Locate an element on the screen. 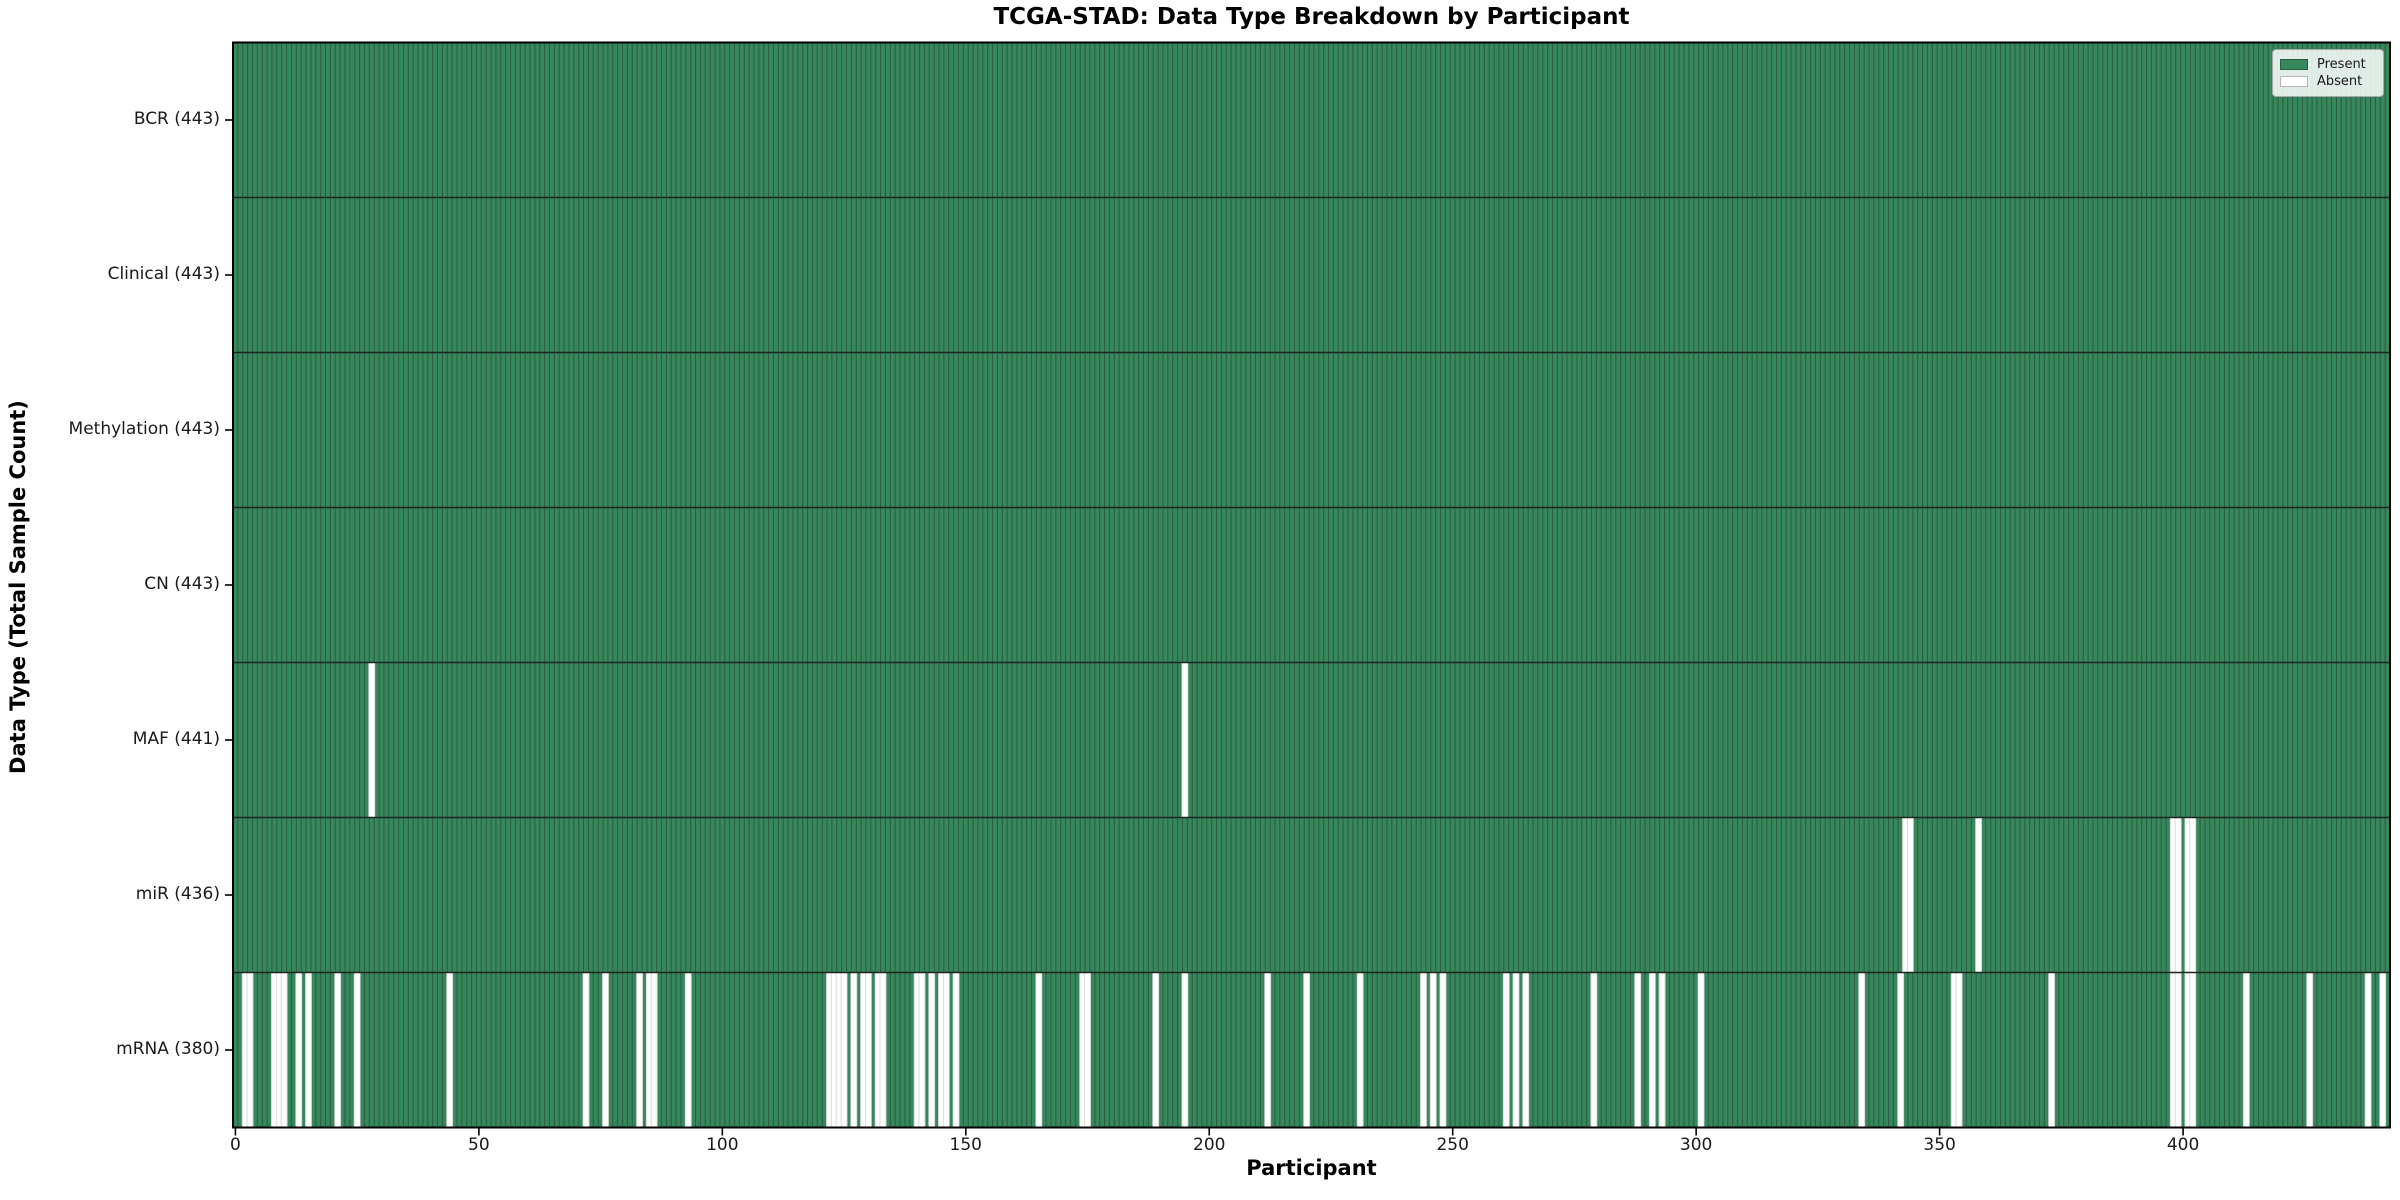 The image size is (2400, 1200). legend-item-absent: Absent is located at coordinates (2327, 81).